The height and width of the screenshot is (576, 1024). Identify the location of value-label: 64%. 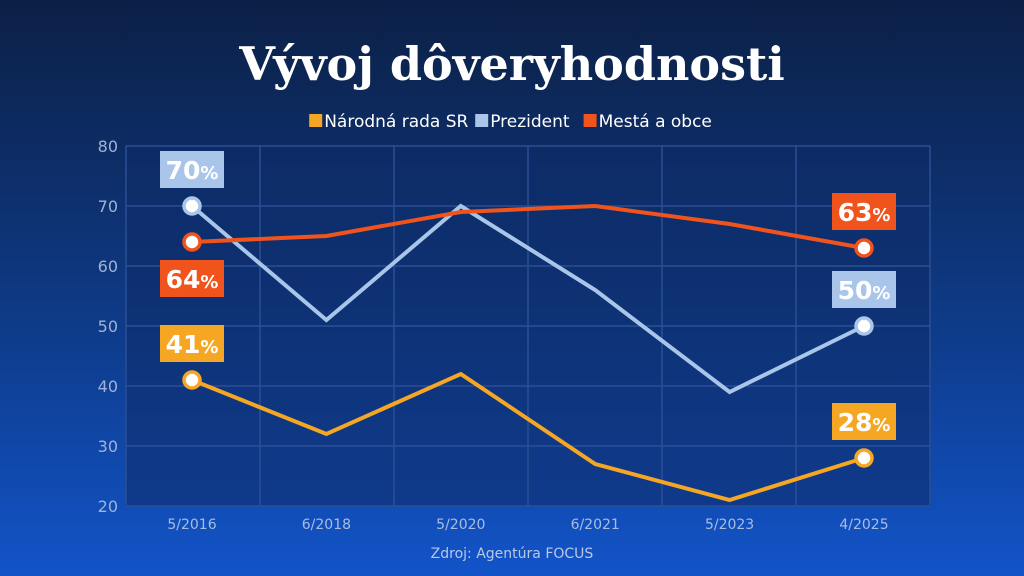
(192, 278).